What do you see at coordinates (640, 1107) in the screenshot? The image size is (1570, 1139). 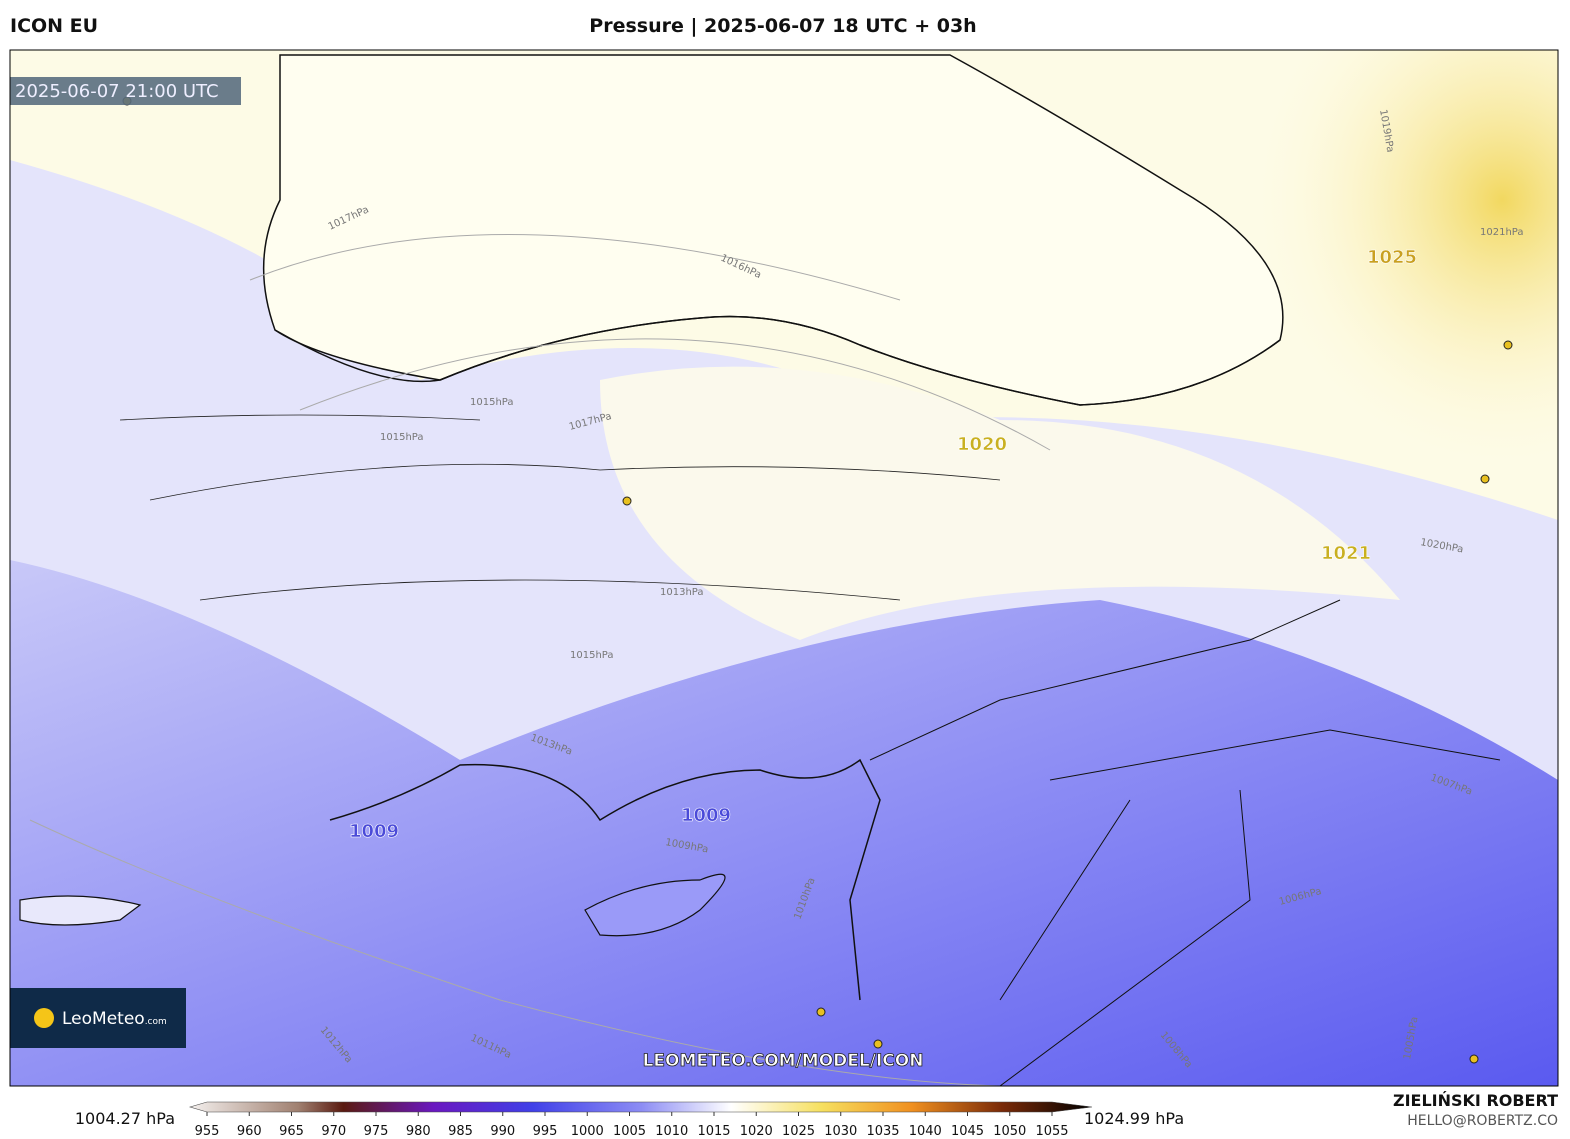 I see `colorbar` at bounding box center [640, 1107].